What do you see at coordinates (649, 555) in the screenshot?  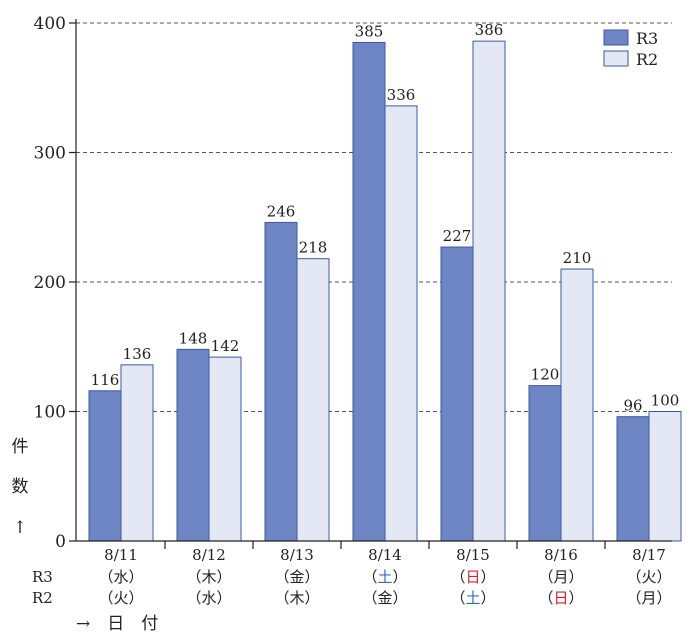 I see `x-tick-label: 8/17` at bounding box center [649, 555].